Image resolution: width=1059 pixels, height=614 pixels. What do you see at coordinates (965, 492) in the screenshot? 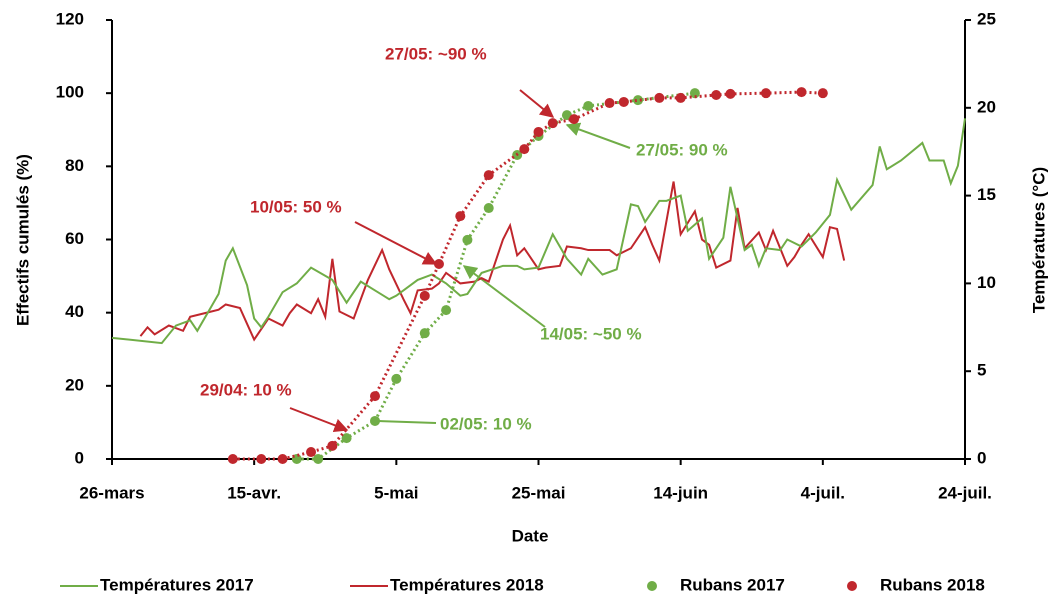
I see `x-tick-label: 24-juil.` at bounding box center [965, 492].